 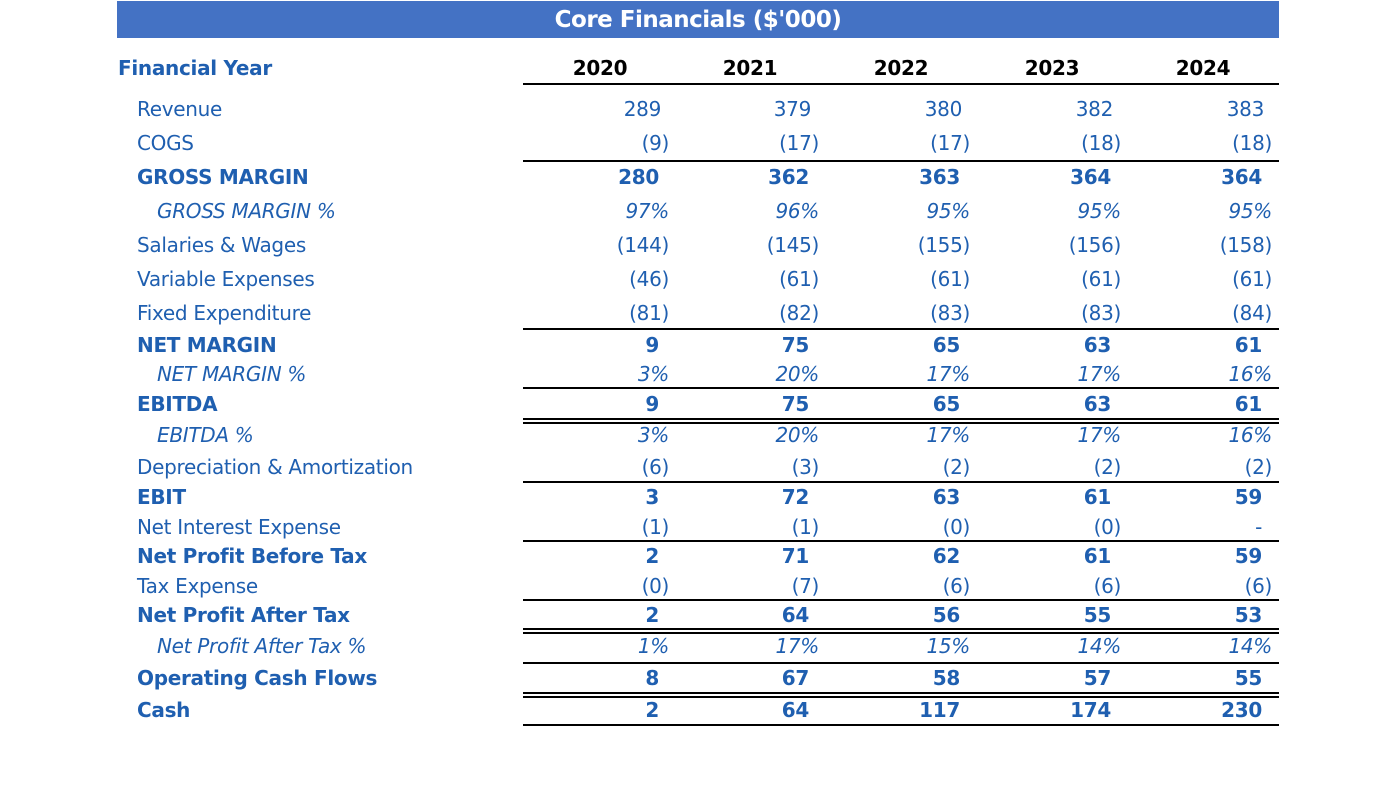 I want to click on cell-value: 230, so click(x=1241, y=710).